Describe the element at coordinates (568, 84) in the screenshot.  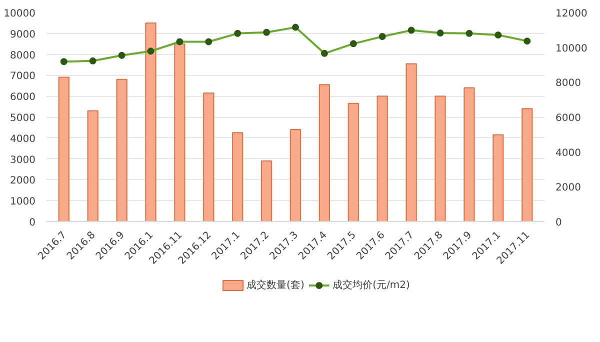
I see `y2-tick-label: 8000` at that location.